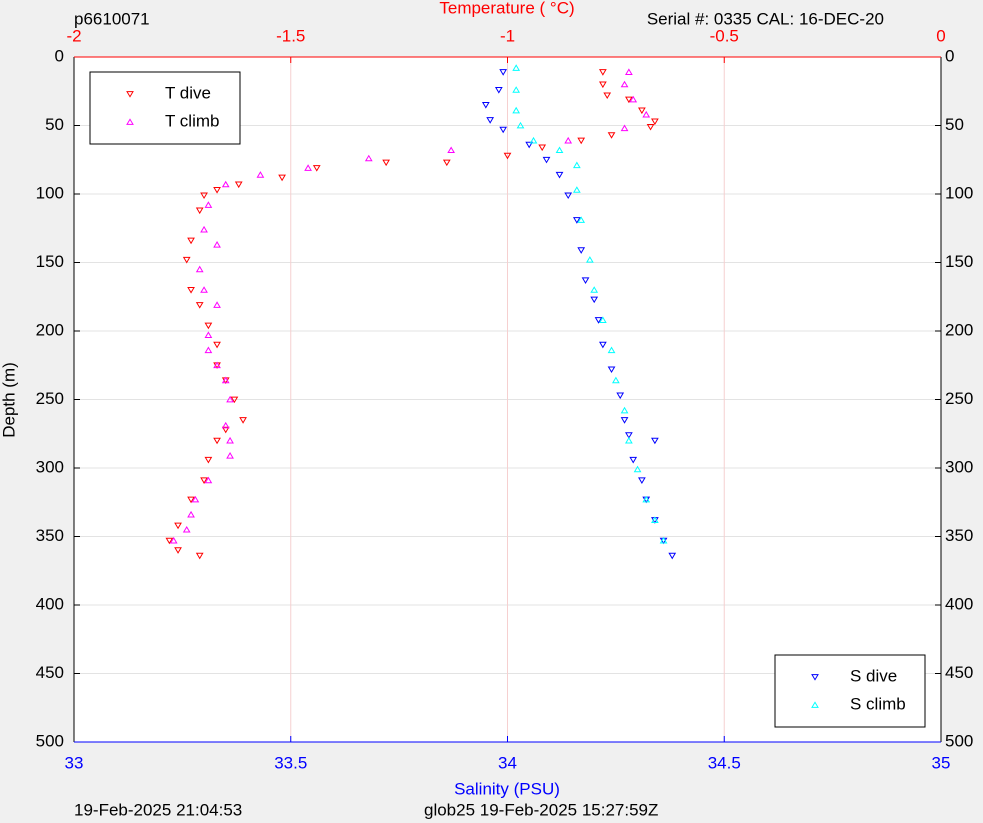 Image resolution: width=983 pixels, height=823 pixels. Describe the element at coordinates (290, 35) in the screenshot. I see `x2-tick-label: -1.5` at that location.